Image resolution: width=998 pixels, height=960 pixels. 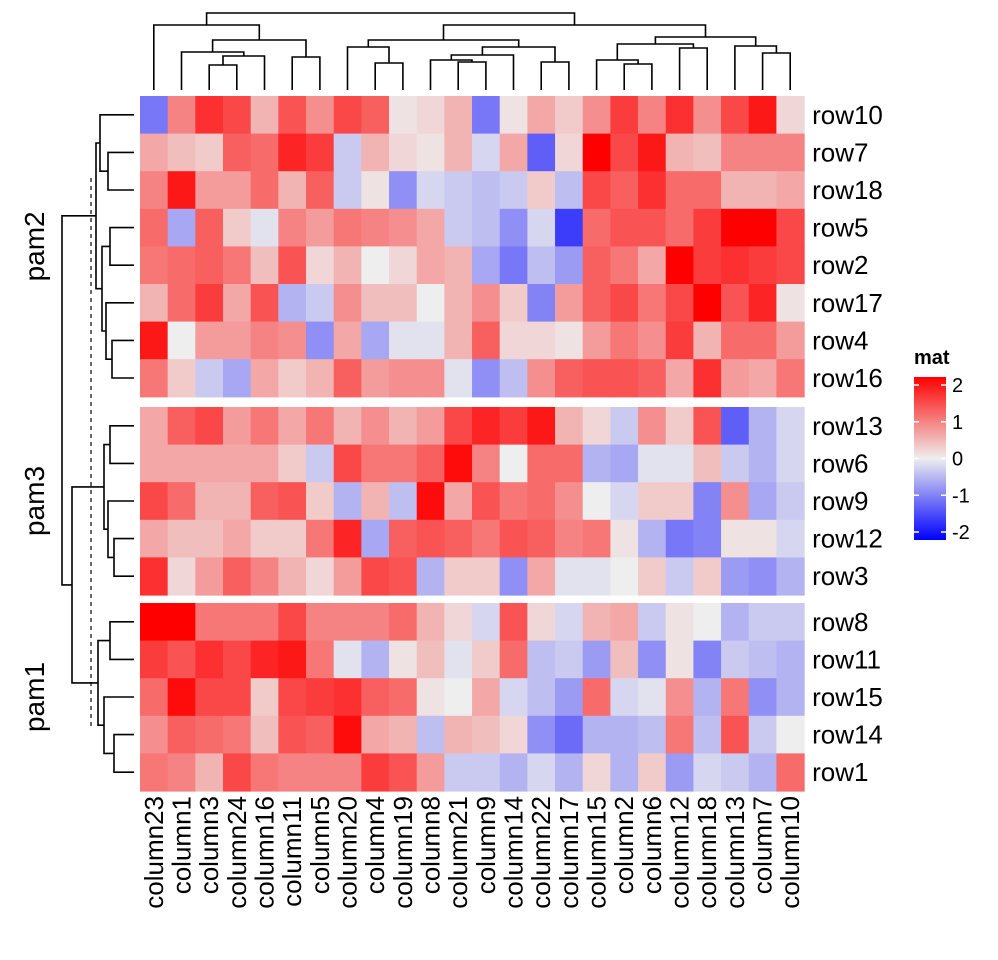 What do you see at coordinates (957, 460) in the screenshot?
I see `legend-tick-label: 0` at bounding box center [957, 460].